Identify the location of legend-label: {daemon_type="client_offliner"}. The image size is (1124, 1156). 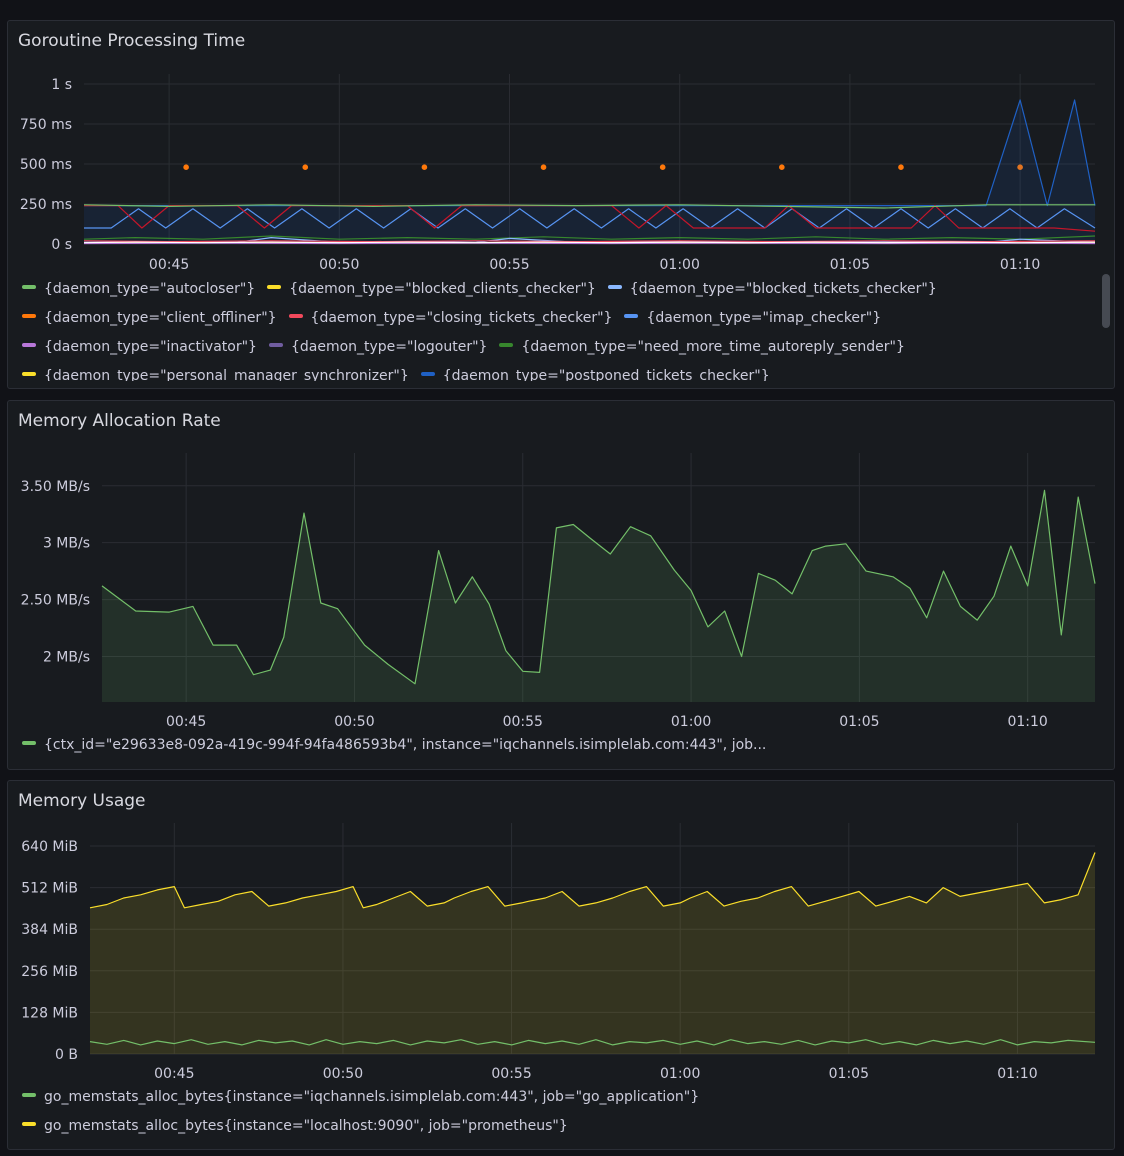
(160, 318).